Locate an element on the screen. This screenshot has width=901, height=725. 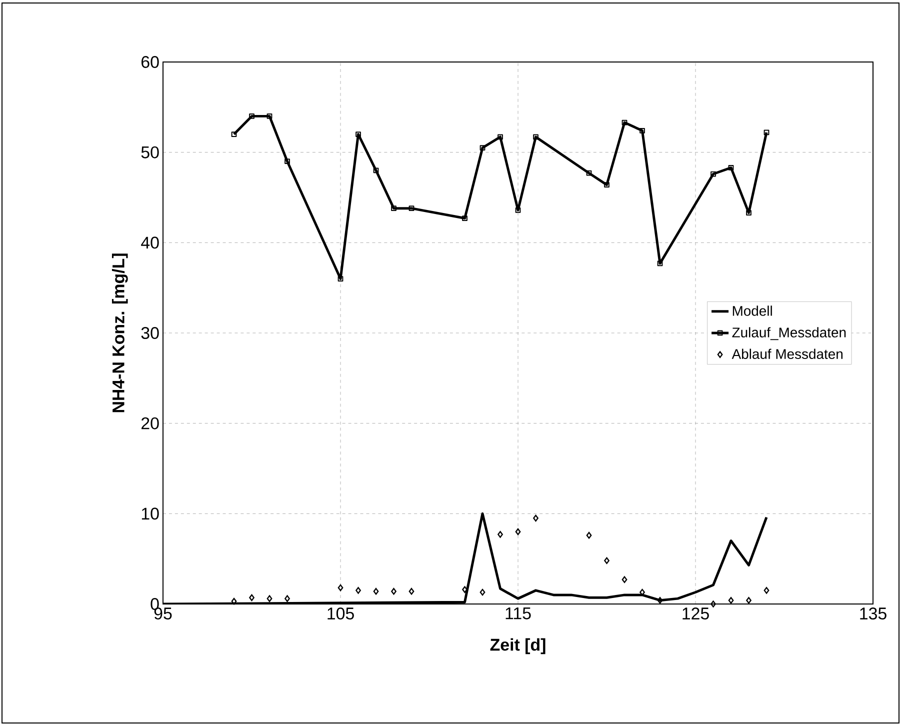
y-tick-label: 10 is located at coordinates (150, 514).